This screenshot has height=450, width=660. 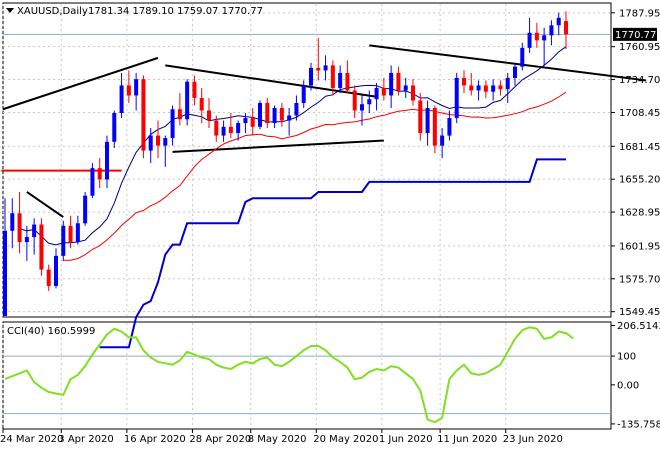 What do you see at coordinates (639, 147) in the screenshot?
I see `y-tick-label: 1681.45` at bounding box center [639, 147].